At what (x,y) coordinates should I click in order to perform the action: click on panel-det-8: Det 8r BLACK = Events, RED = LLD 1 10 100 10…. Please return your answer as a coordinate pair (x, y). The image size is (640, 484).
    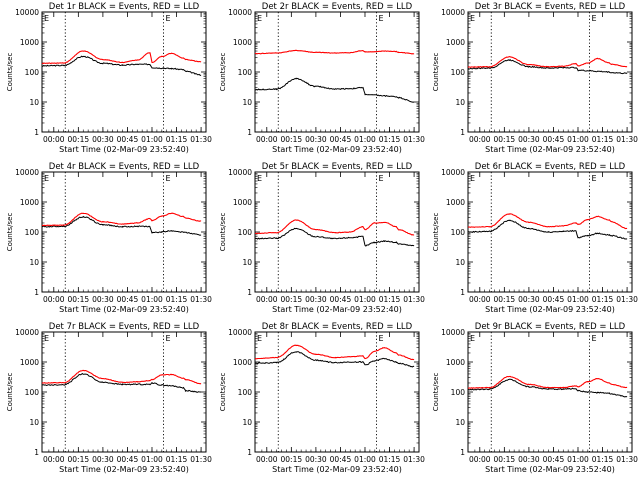
    Looking at the image, I should click on (322, 398).